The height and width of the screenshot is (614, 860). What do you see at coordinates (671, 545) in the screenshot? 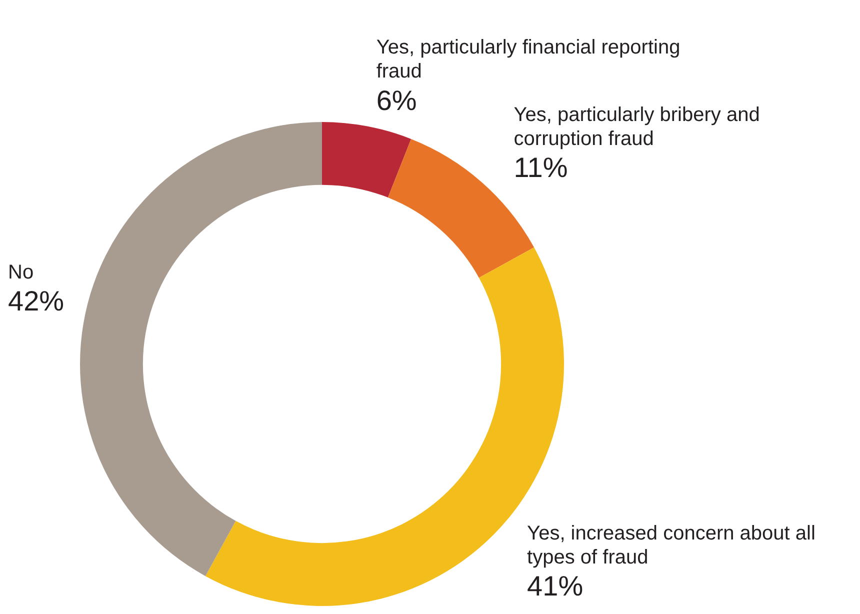
I see `slice-label: Yes, increased concern about all types of fraud` at bounding box center [671, 545].